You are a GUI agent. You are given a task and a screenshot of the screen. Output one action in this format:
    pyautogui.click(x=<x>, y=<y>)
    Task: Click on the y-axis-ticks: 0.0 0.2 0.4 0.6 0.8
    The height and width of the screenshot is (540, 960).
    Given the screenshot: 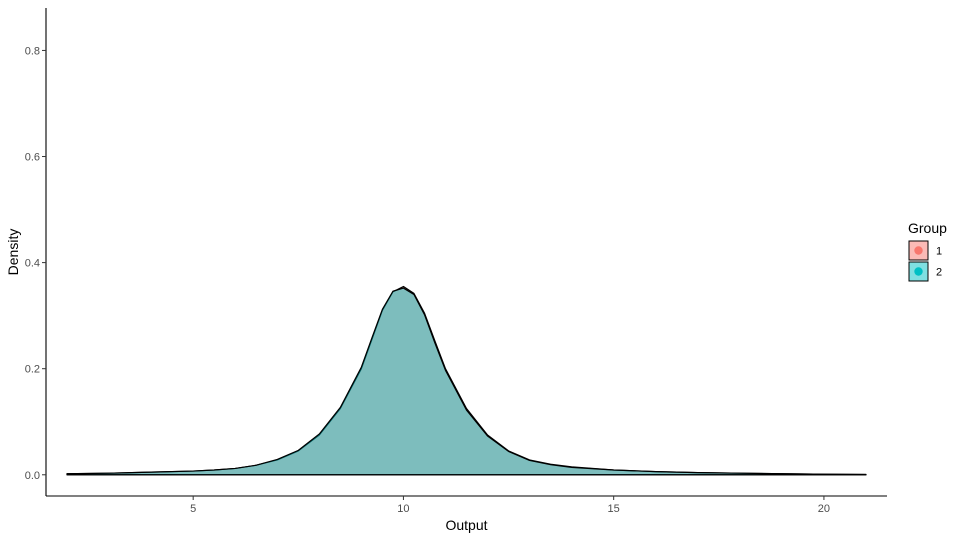 What is the action you would take?
    pyautogui.click(x=35, y=263)
    